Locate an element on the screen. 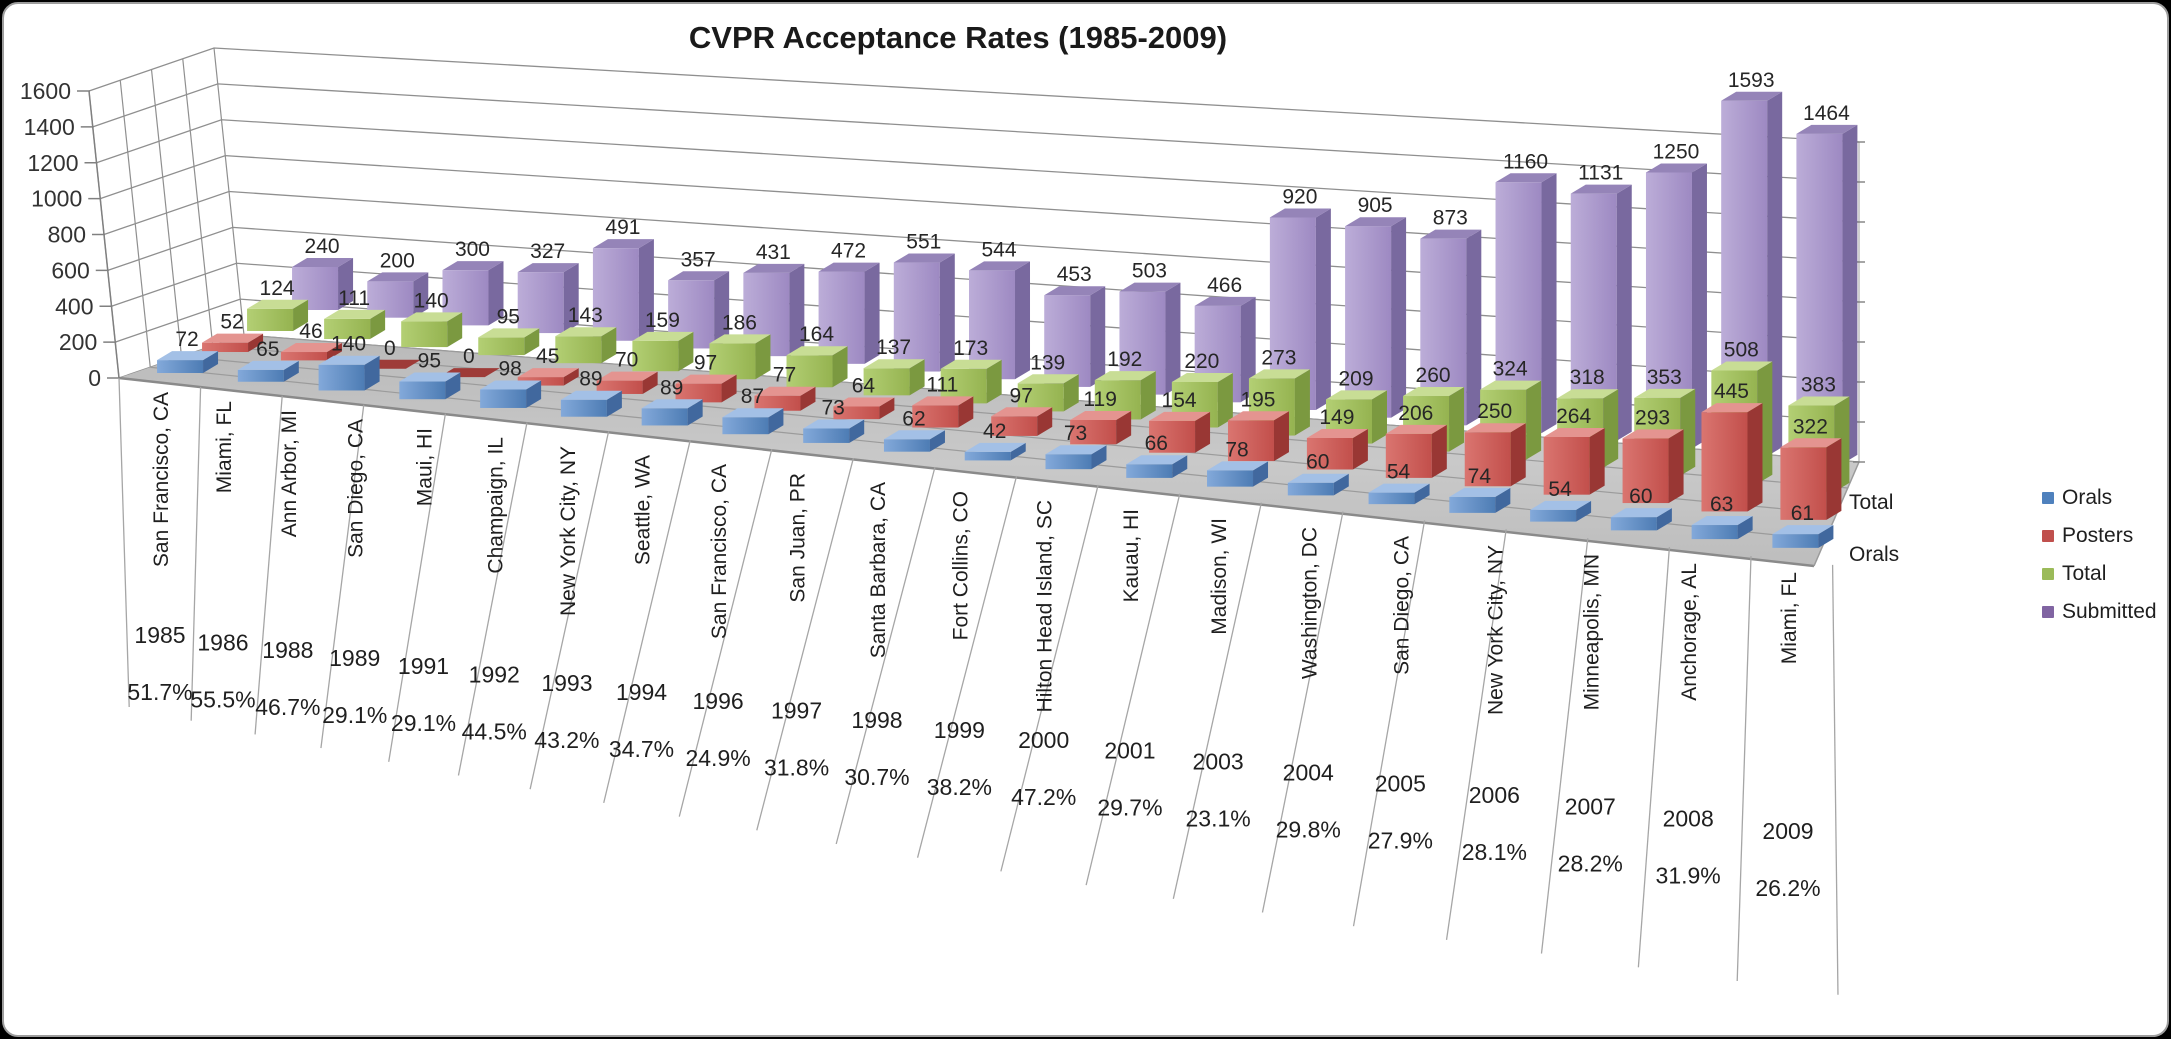 This screenshot has height=1039, width=2171. bar-value-label: 209 is located at coordinates (1355, 378).